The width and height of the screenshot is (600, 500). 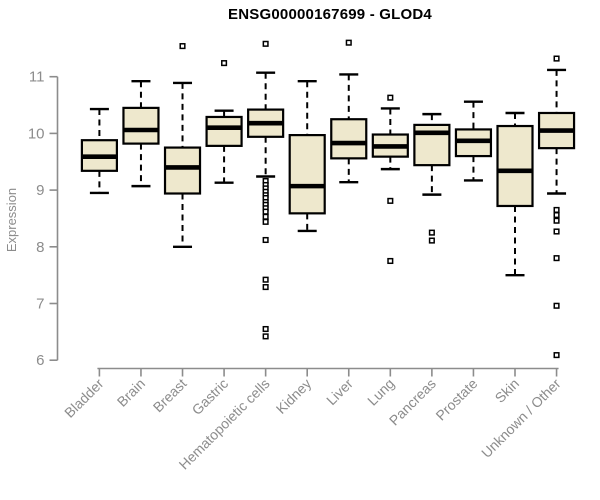 I want to click on x-tick-label-bladder: Bladder, so click(x=84, y=398).